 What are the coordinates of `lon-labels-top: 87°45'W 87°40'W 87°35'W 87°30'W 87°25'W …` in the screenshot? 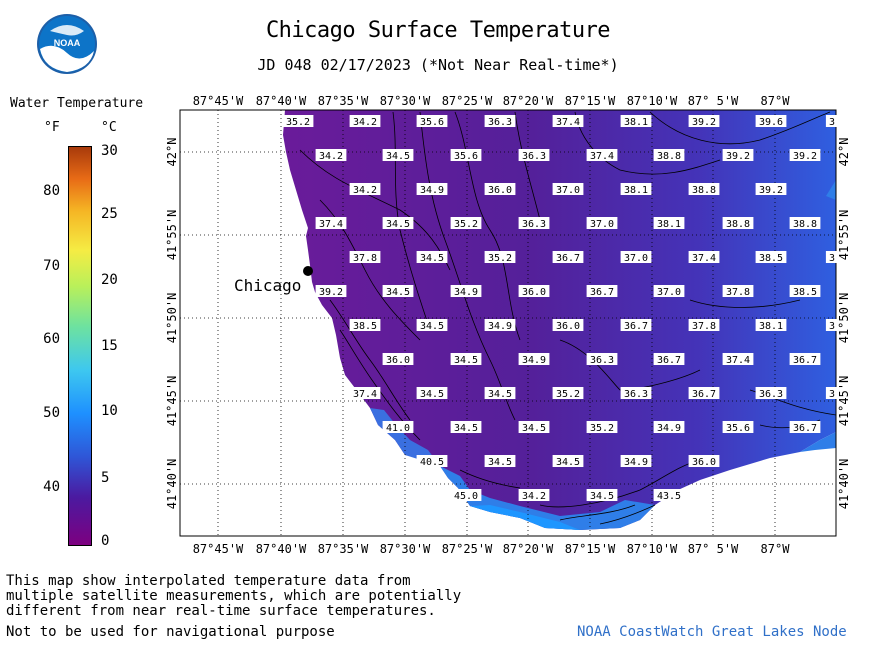 It's located at (492, 101).